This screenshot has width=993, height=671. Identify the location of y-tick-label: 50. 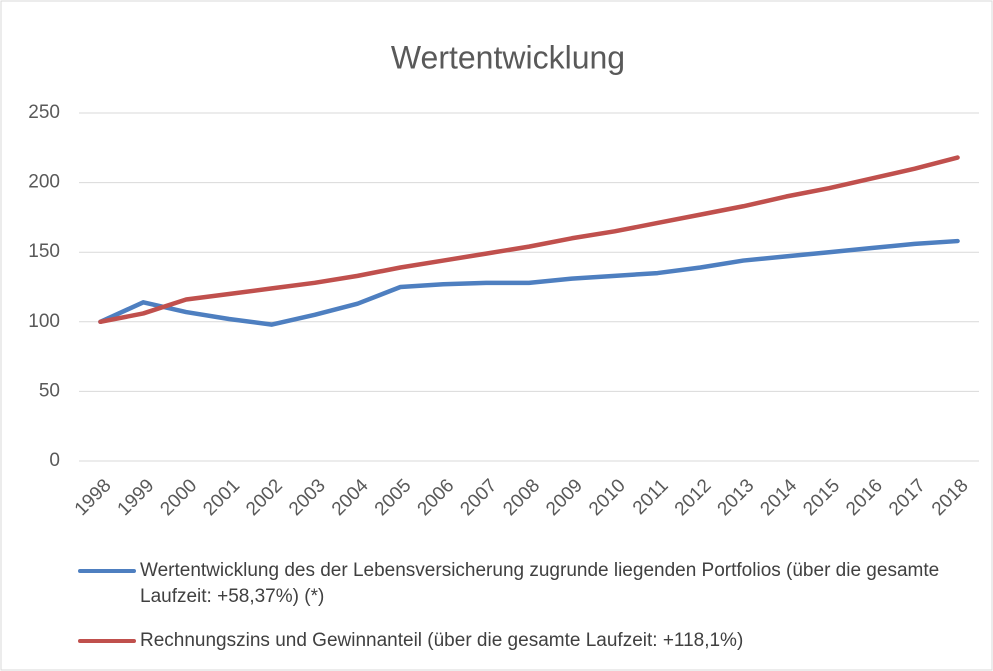
(49, 390).